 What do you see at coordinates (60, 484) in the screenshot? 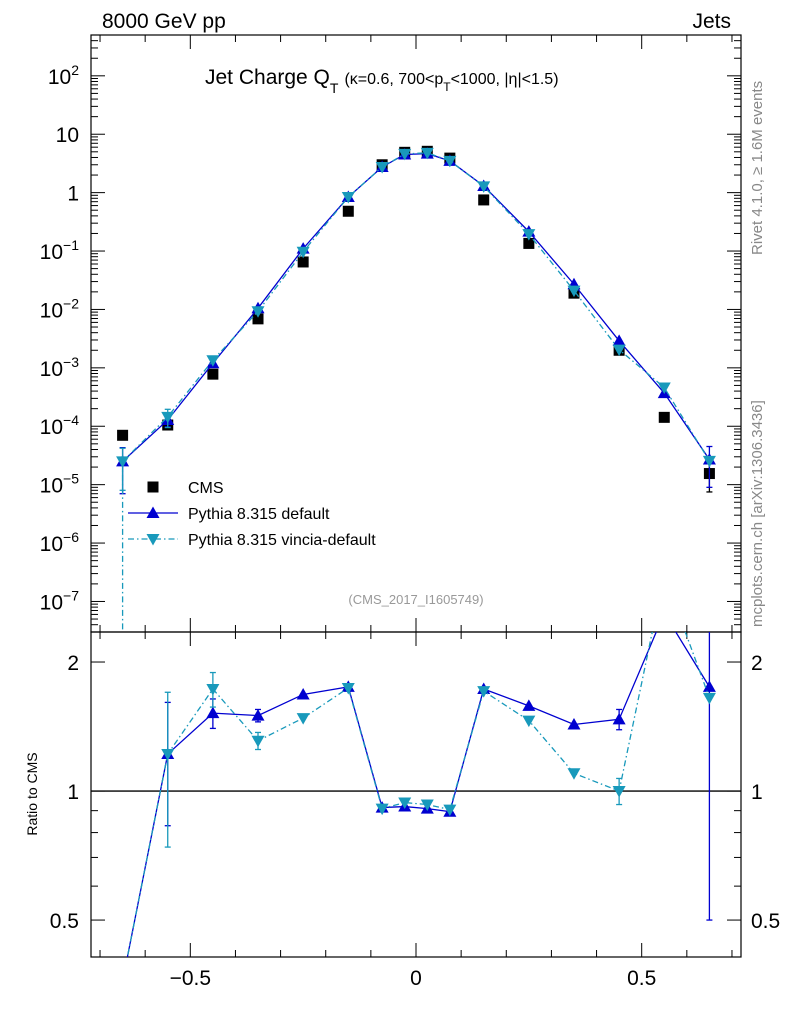
I see `main-y-tick-label: 10⁻⁵` at bounding box center [60, 484].